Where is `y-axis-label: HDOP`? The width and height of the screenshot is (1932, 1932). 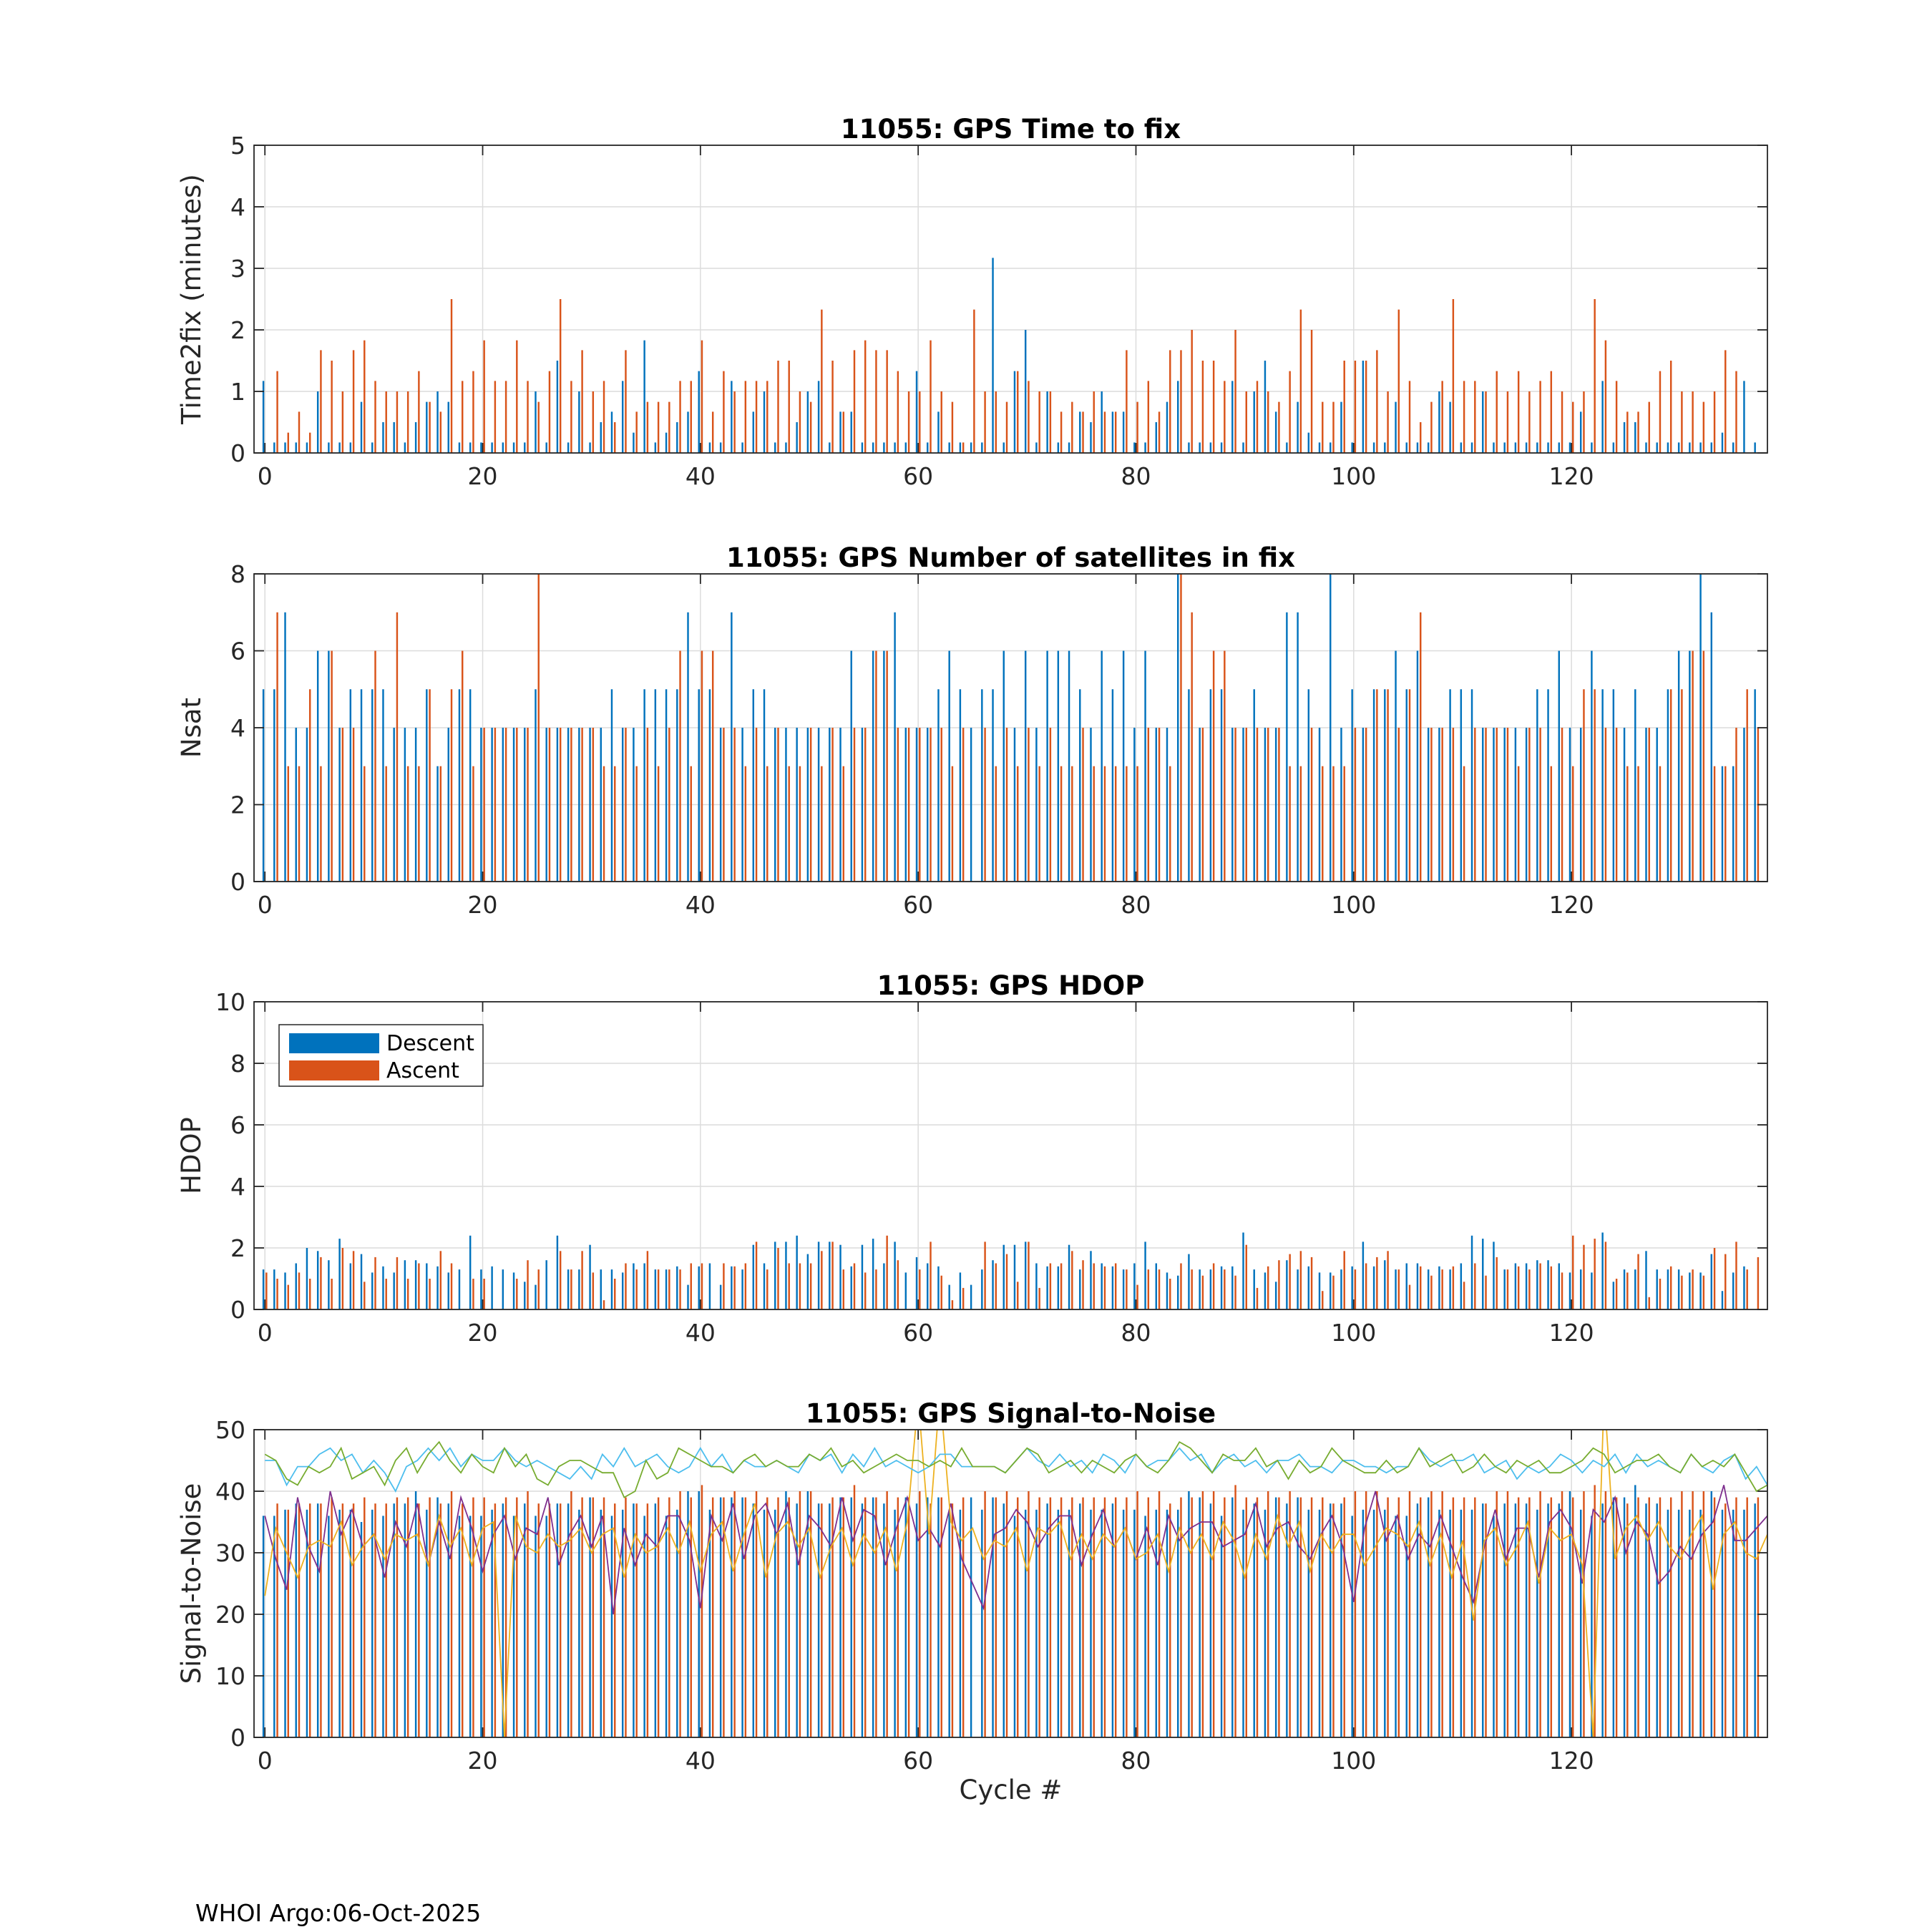
y-axis-label: HDOP is located at coordinates (191, 1155).